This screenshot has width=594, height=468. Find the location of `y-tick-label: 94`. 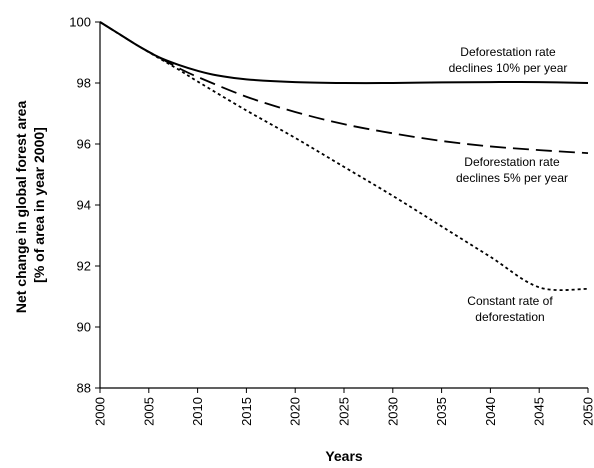

y-tick-label: 94 is located at coordinates (84, 205).